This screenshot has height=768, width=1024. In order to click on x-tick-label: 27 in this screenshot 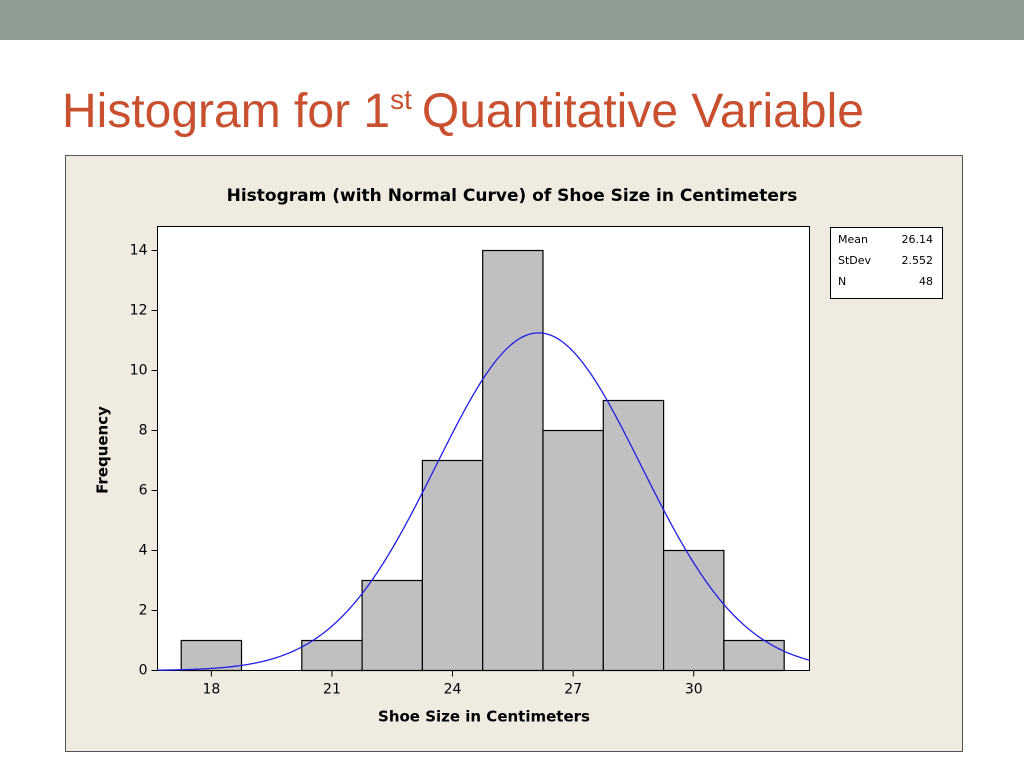, I will do `click(573, 690)`.